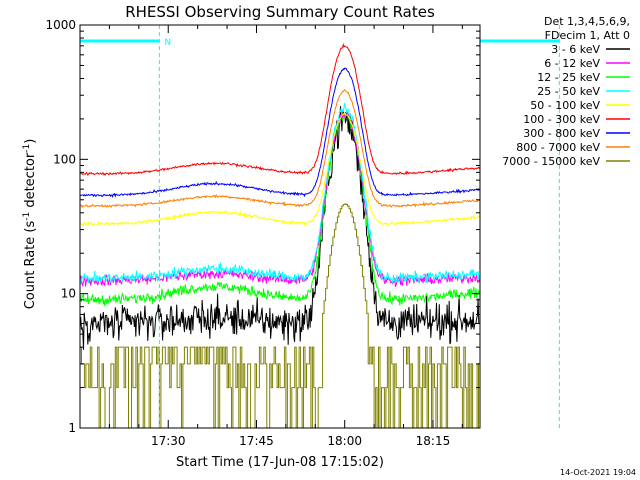  I want to click on x-axis-label: Start Time (17-Jun-08 17:15:02), so click(280, 462).